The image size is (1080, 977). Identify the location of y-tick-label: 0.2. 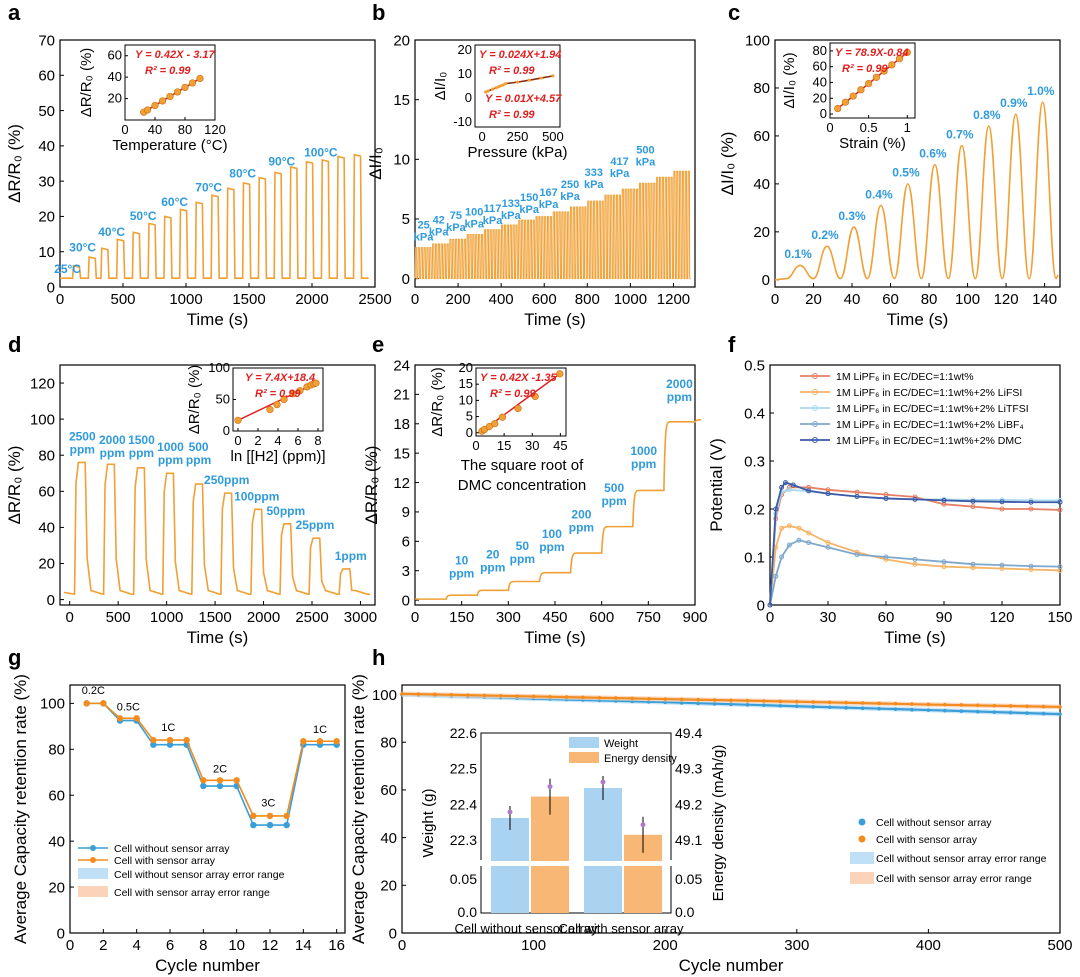
(754, 509).